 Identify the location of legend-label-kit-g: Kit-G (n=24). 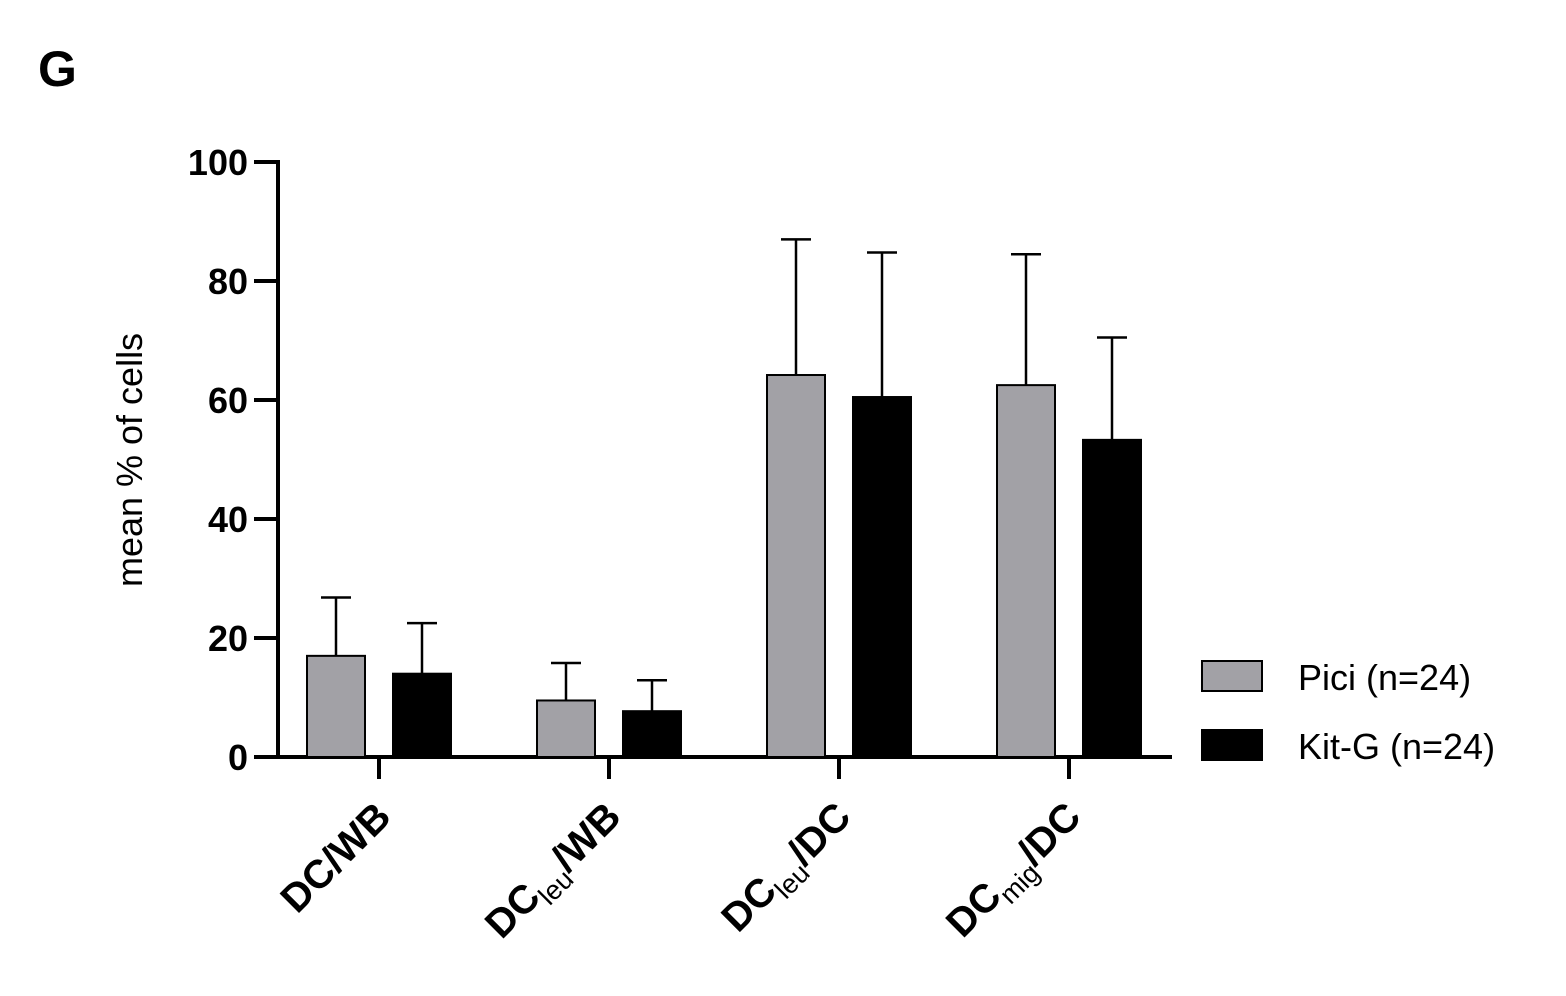
(1396, 746).